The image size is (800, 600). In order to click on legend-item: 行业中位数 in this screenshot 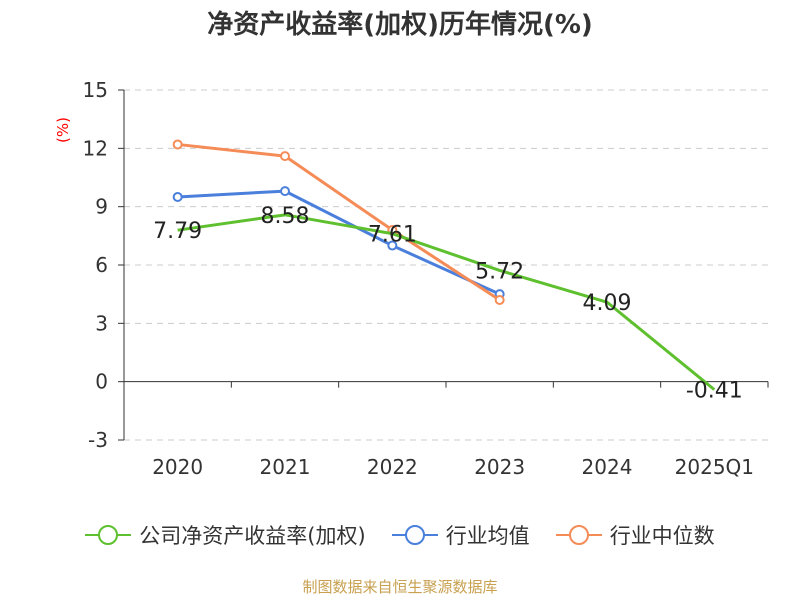, I will do `click(635, 535)`.